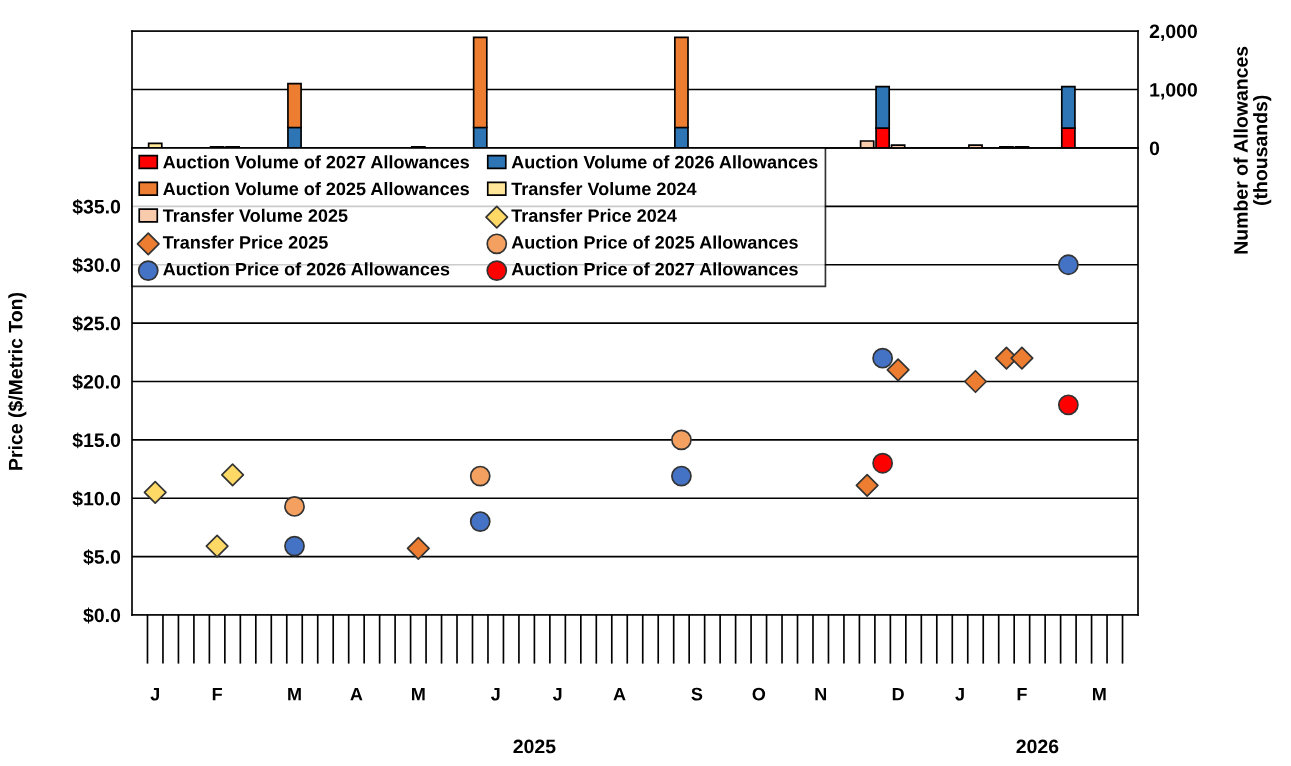 This screenshot has height=766, width=1291. What do you see at coordinates (316, 188) in the screenshot?
I see `legend-label: Auction Volume of 2025 Allowances` at bounding box center [316, 188].